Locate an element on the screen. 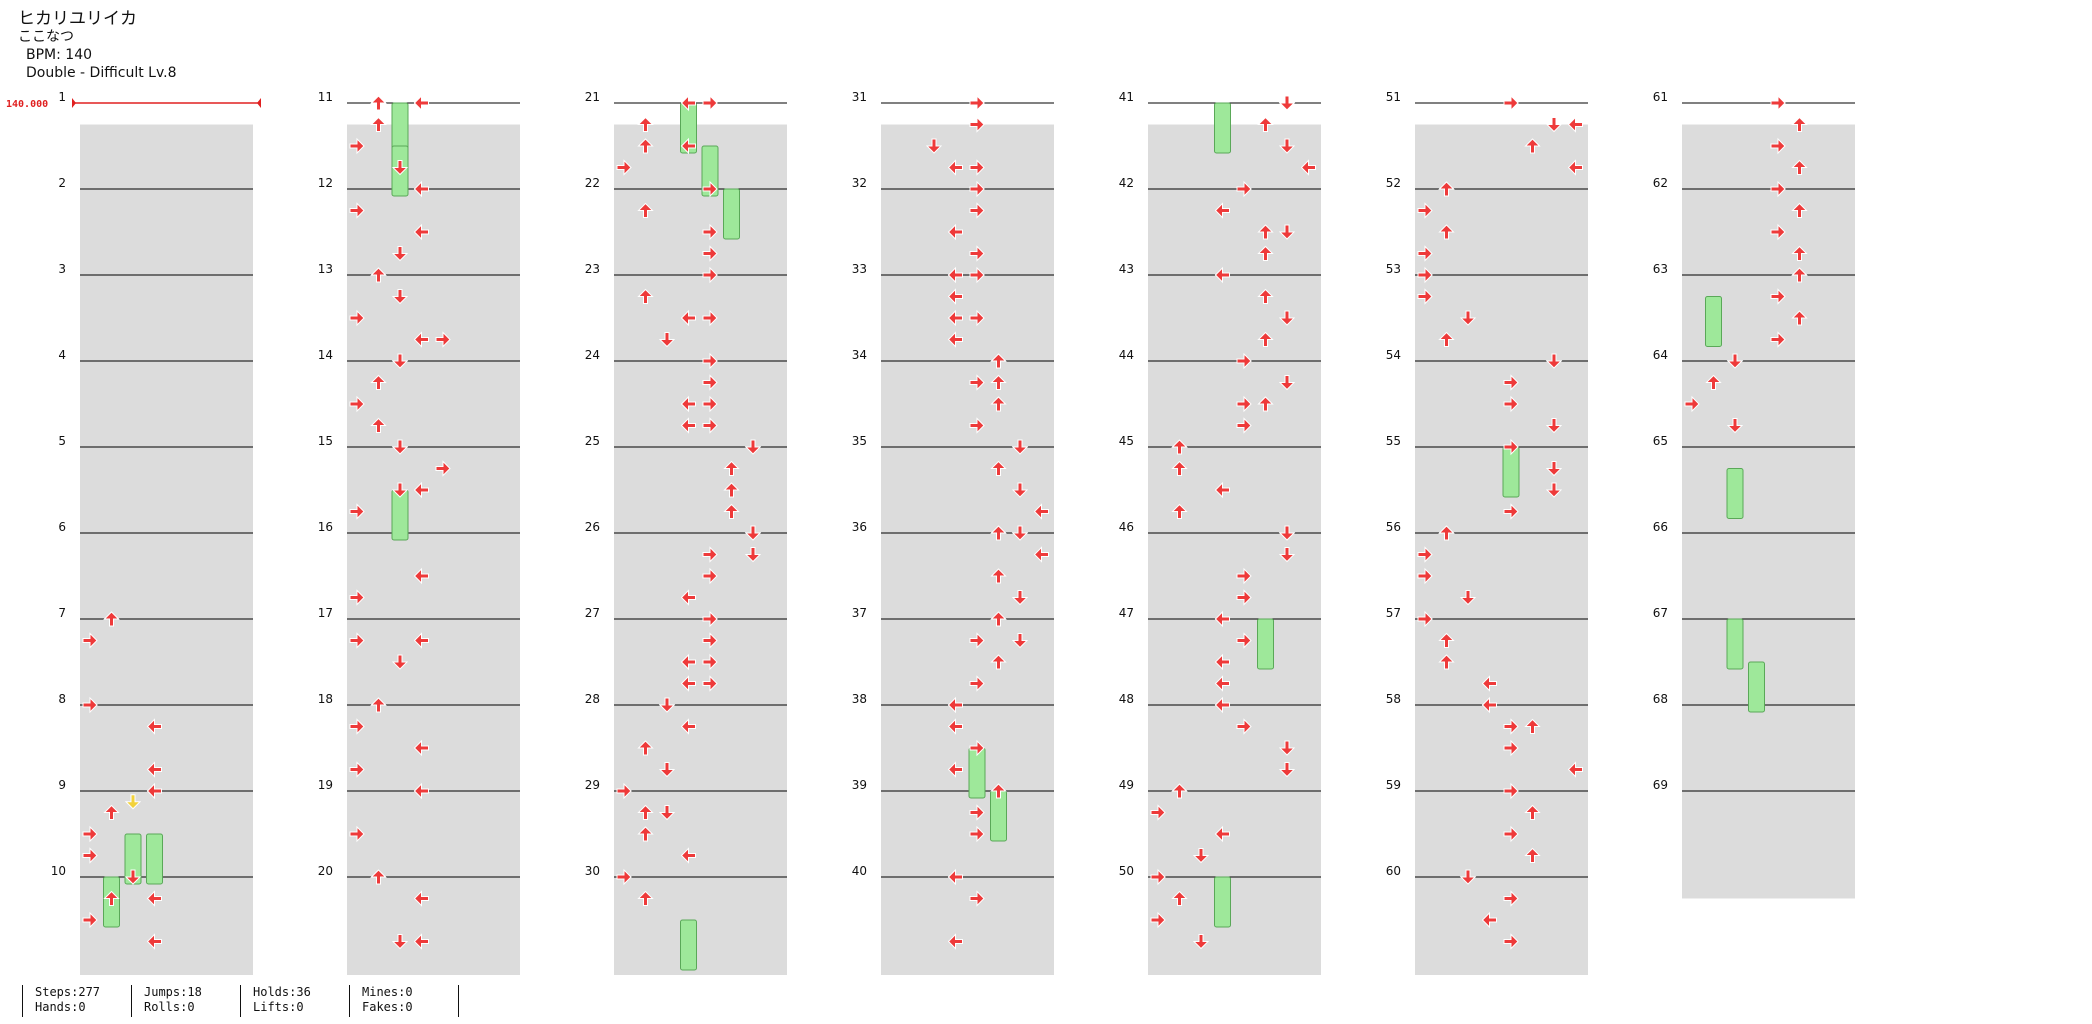  measure-number: 28 is located at coordinates (592, 699).